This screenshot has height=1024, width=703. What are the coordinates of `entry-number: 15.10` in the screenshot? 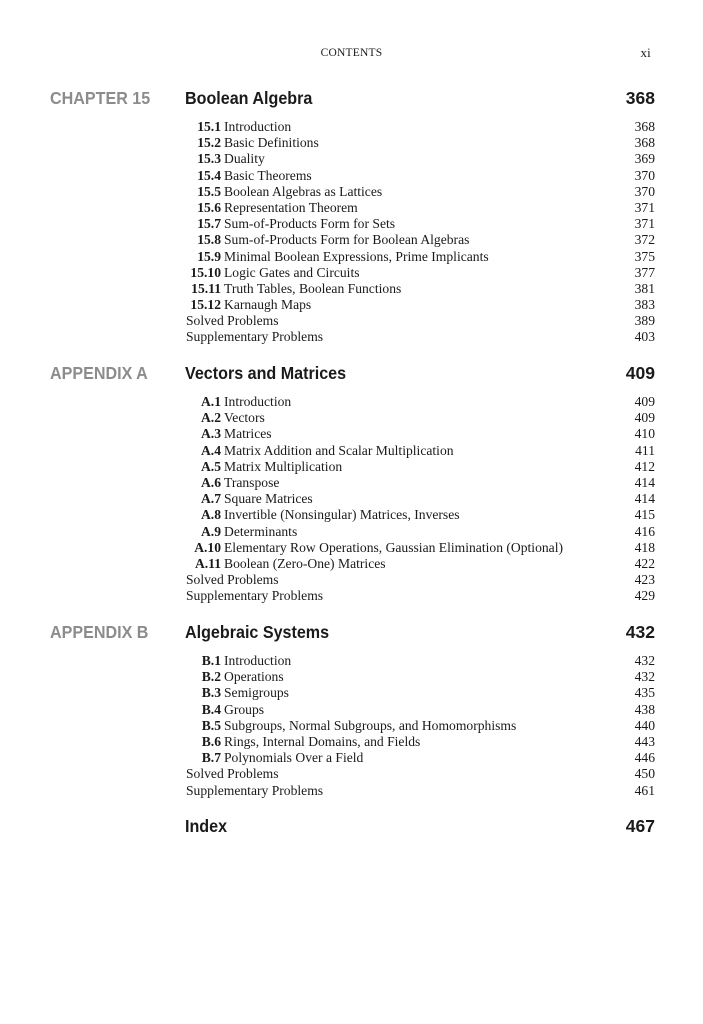 It's located at (205, 272).